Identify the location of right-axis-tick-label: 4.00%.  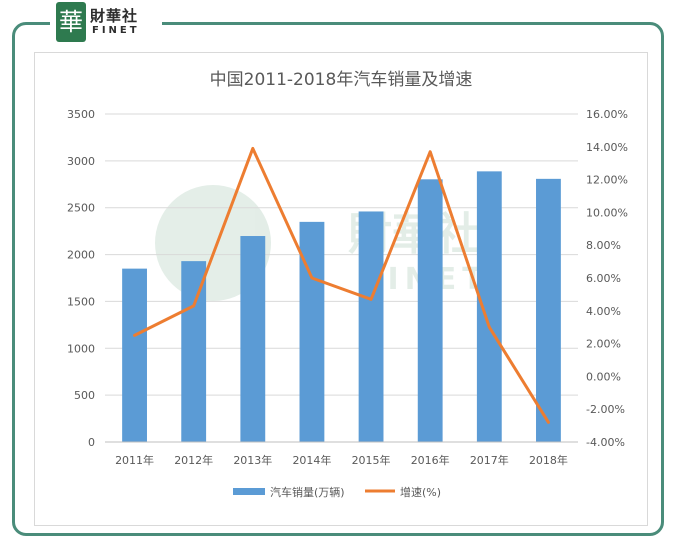
(603, 311).